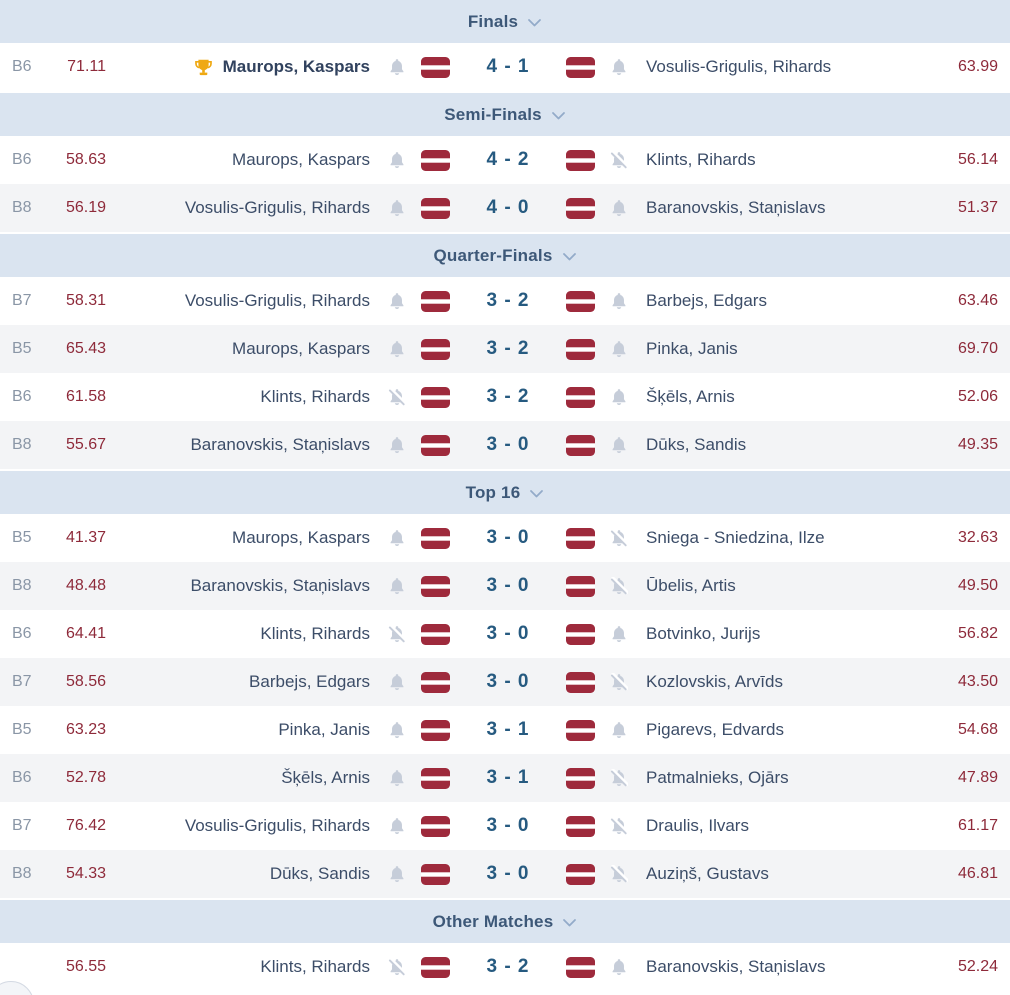  I want to click on average-right: 69.70, so click(977, 348).